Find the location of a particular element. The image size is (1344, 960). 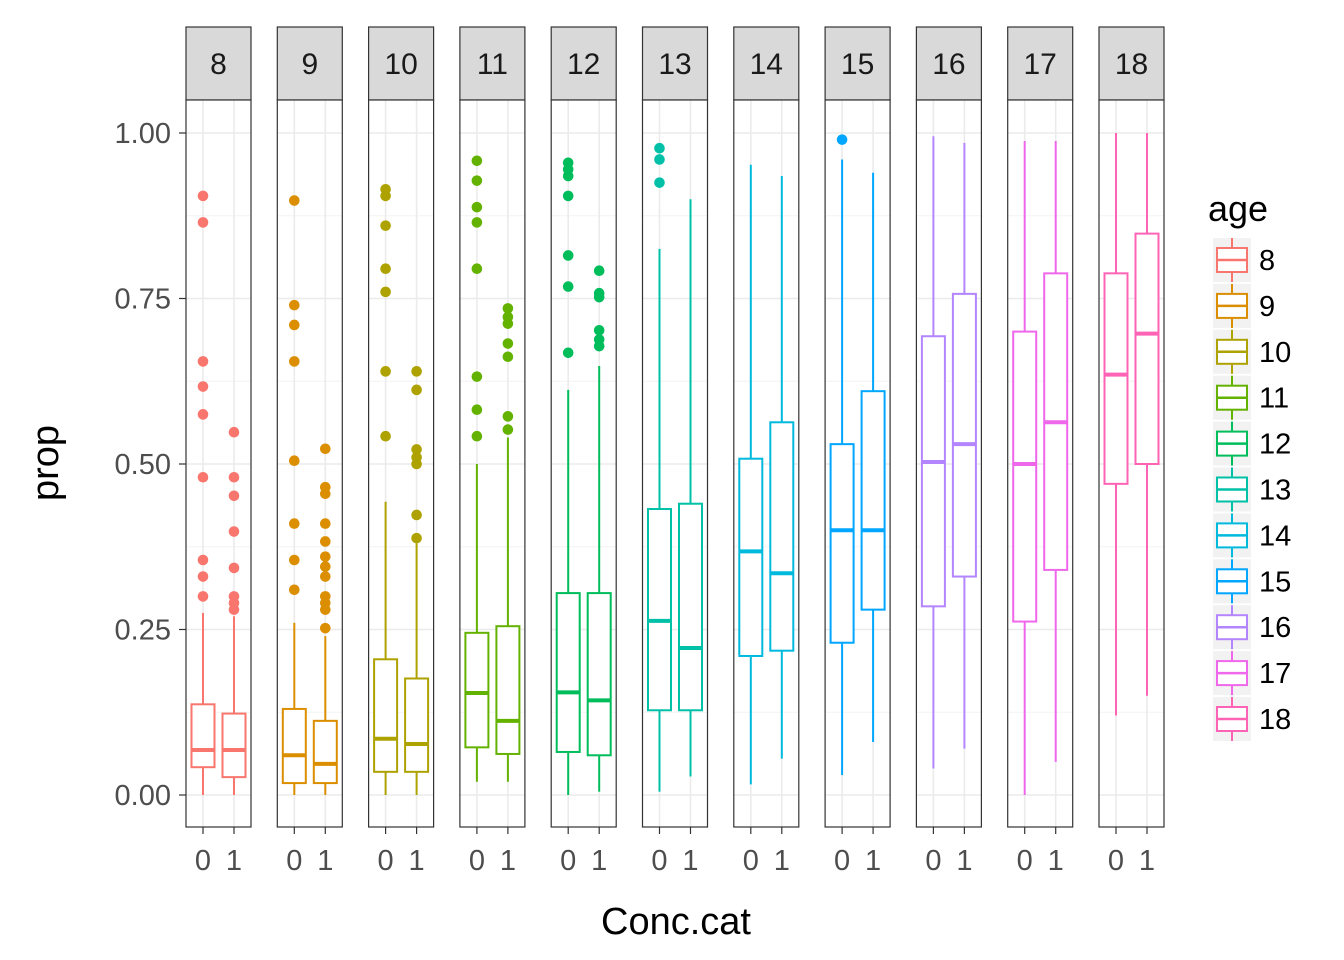

facet-panel: 160 1 is located at coordinates (949, 451).